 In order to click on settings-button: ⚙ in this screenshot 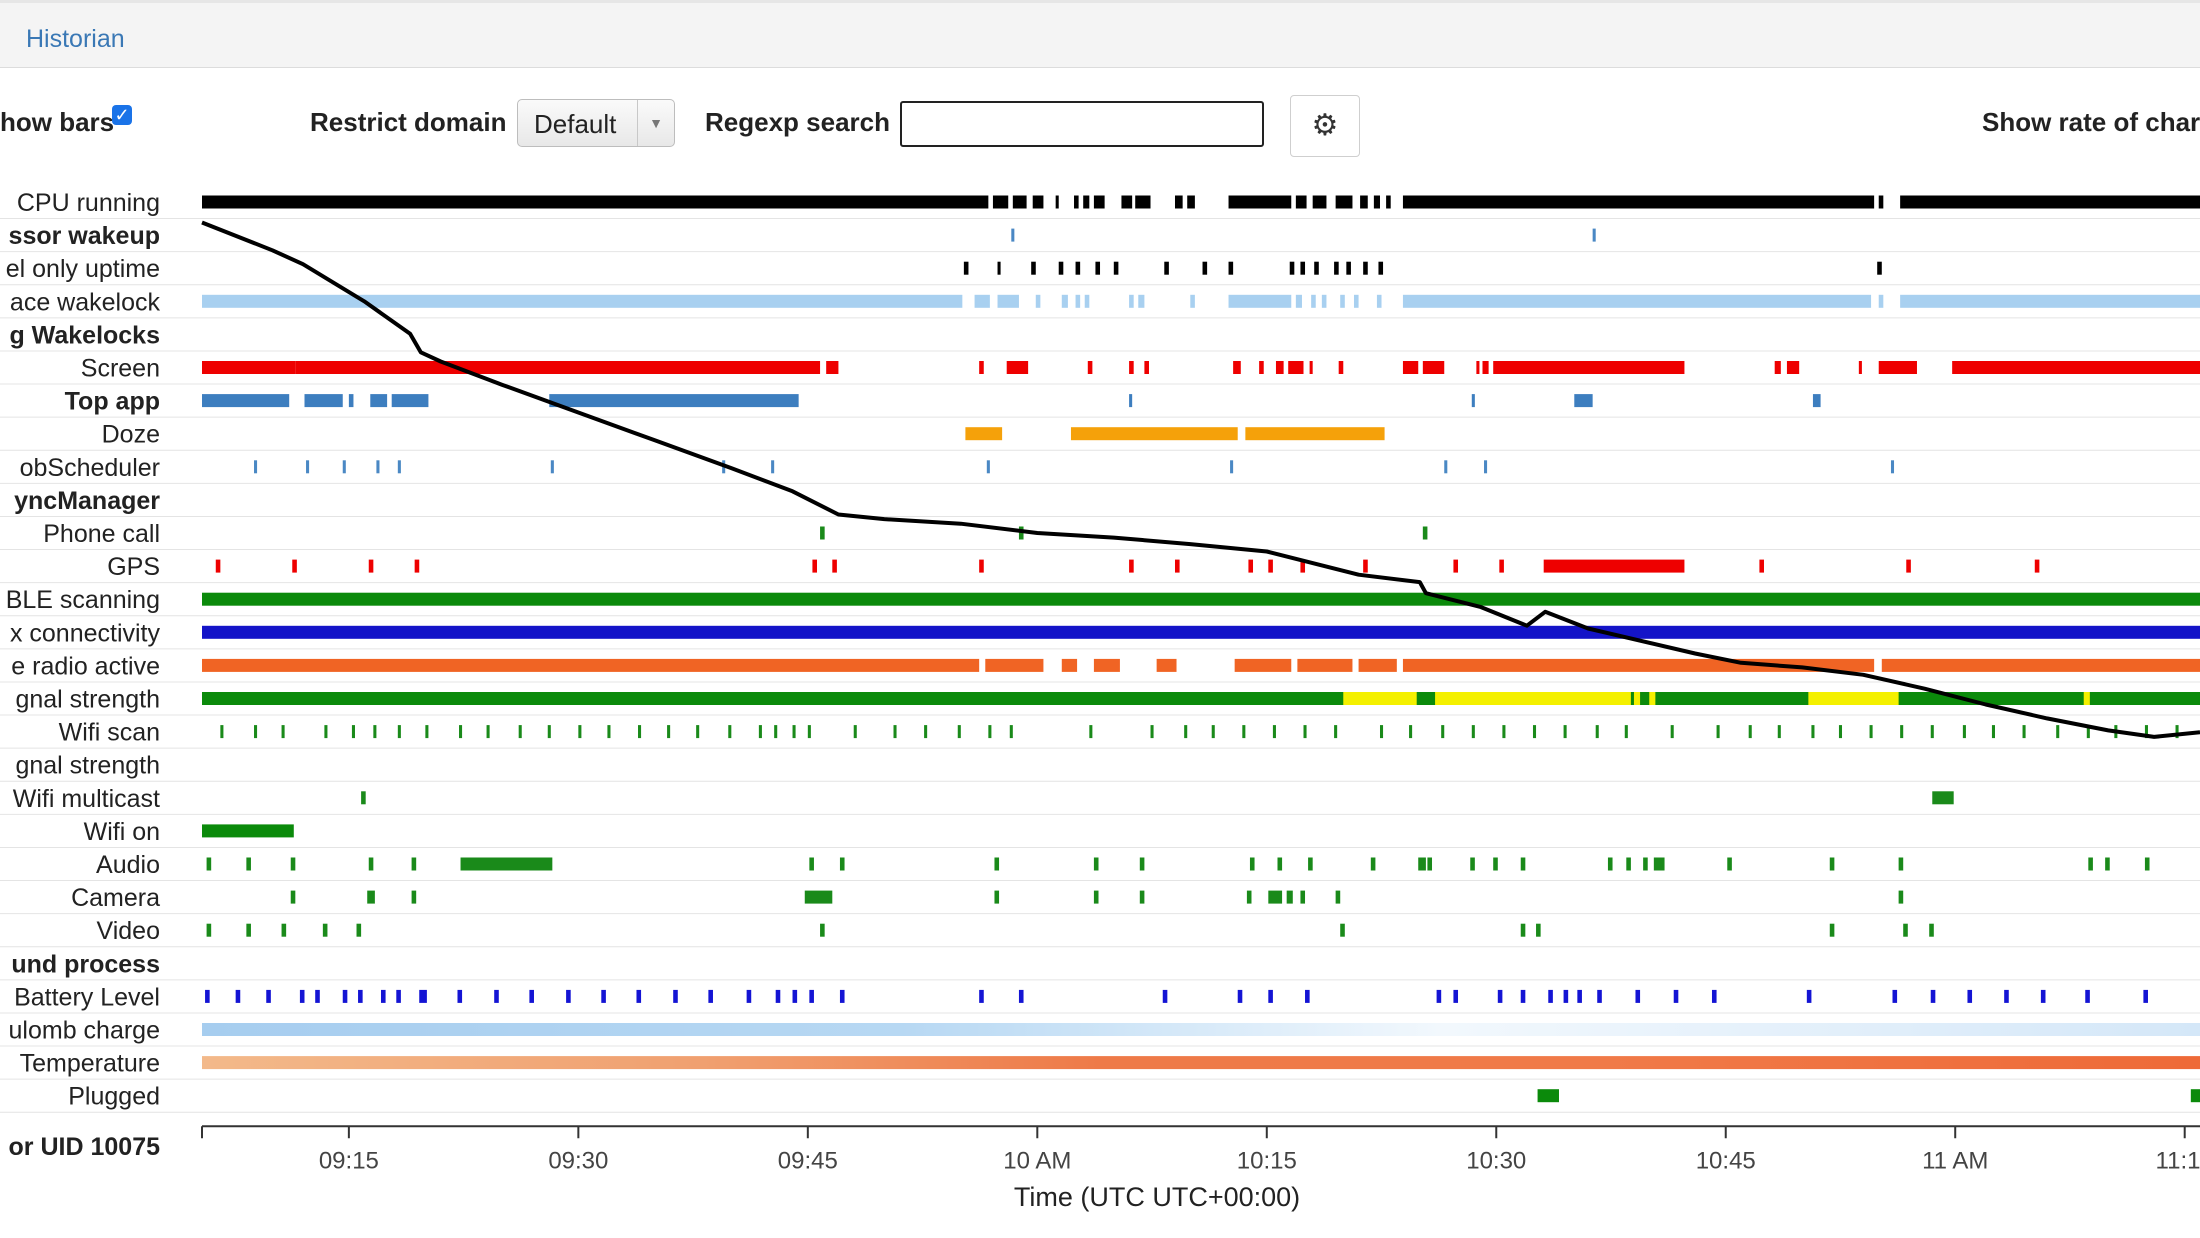, I will do `click(1325, 126)`.